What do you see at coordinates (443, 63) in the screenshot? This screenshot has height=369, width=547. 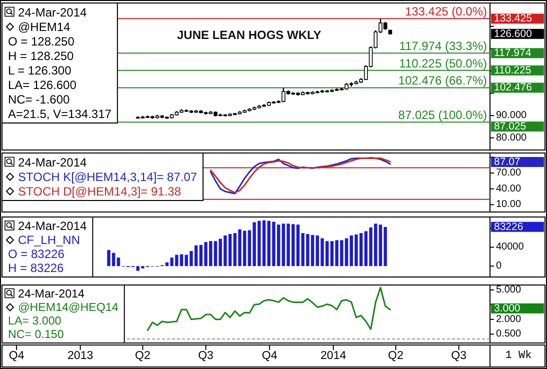 I see `ref-line-label: 110.225 (50.0%)` at bounding box center [443, 63].